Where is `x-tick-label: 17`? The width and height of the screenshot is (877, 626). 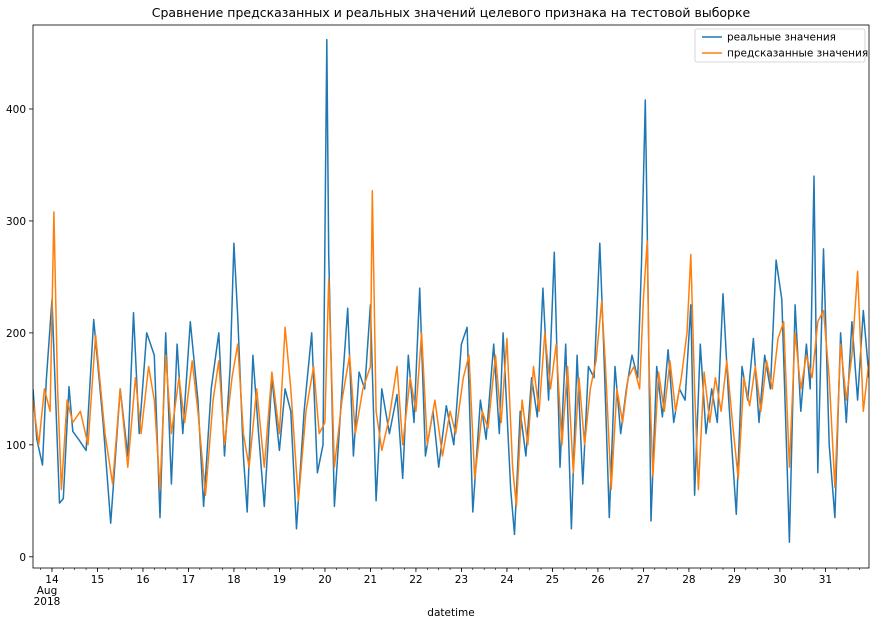 x-tick-label: 17 is located at coordinates (188, 580).